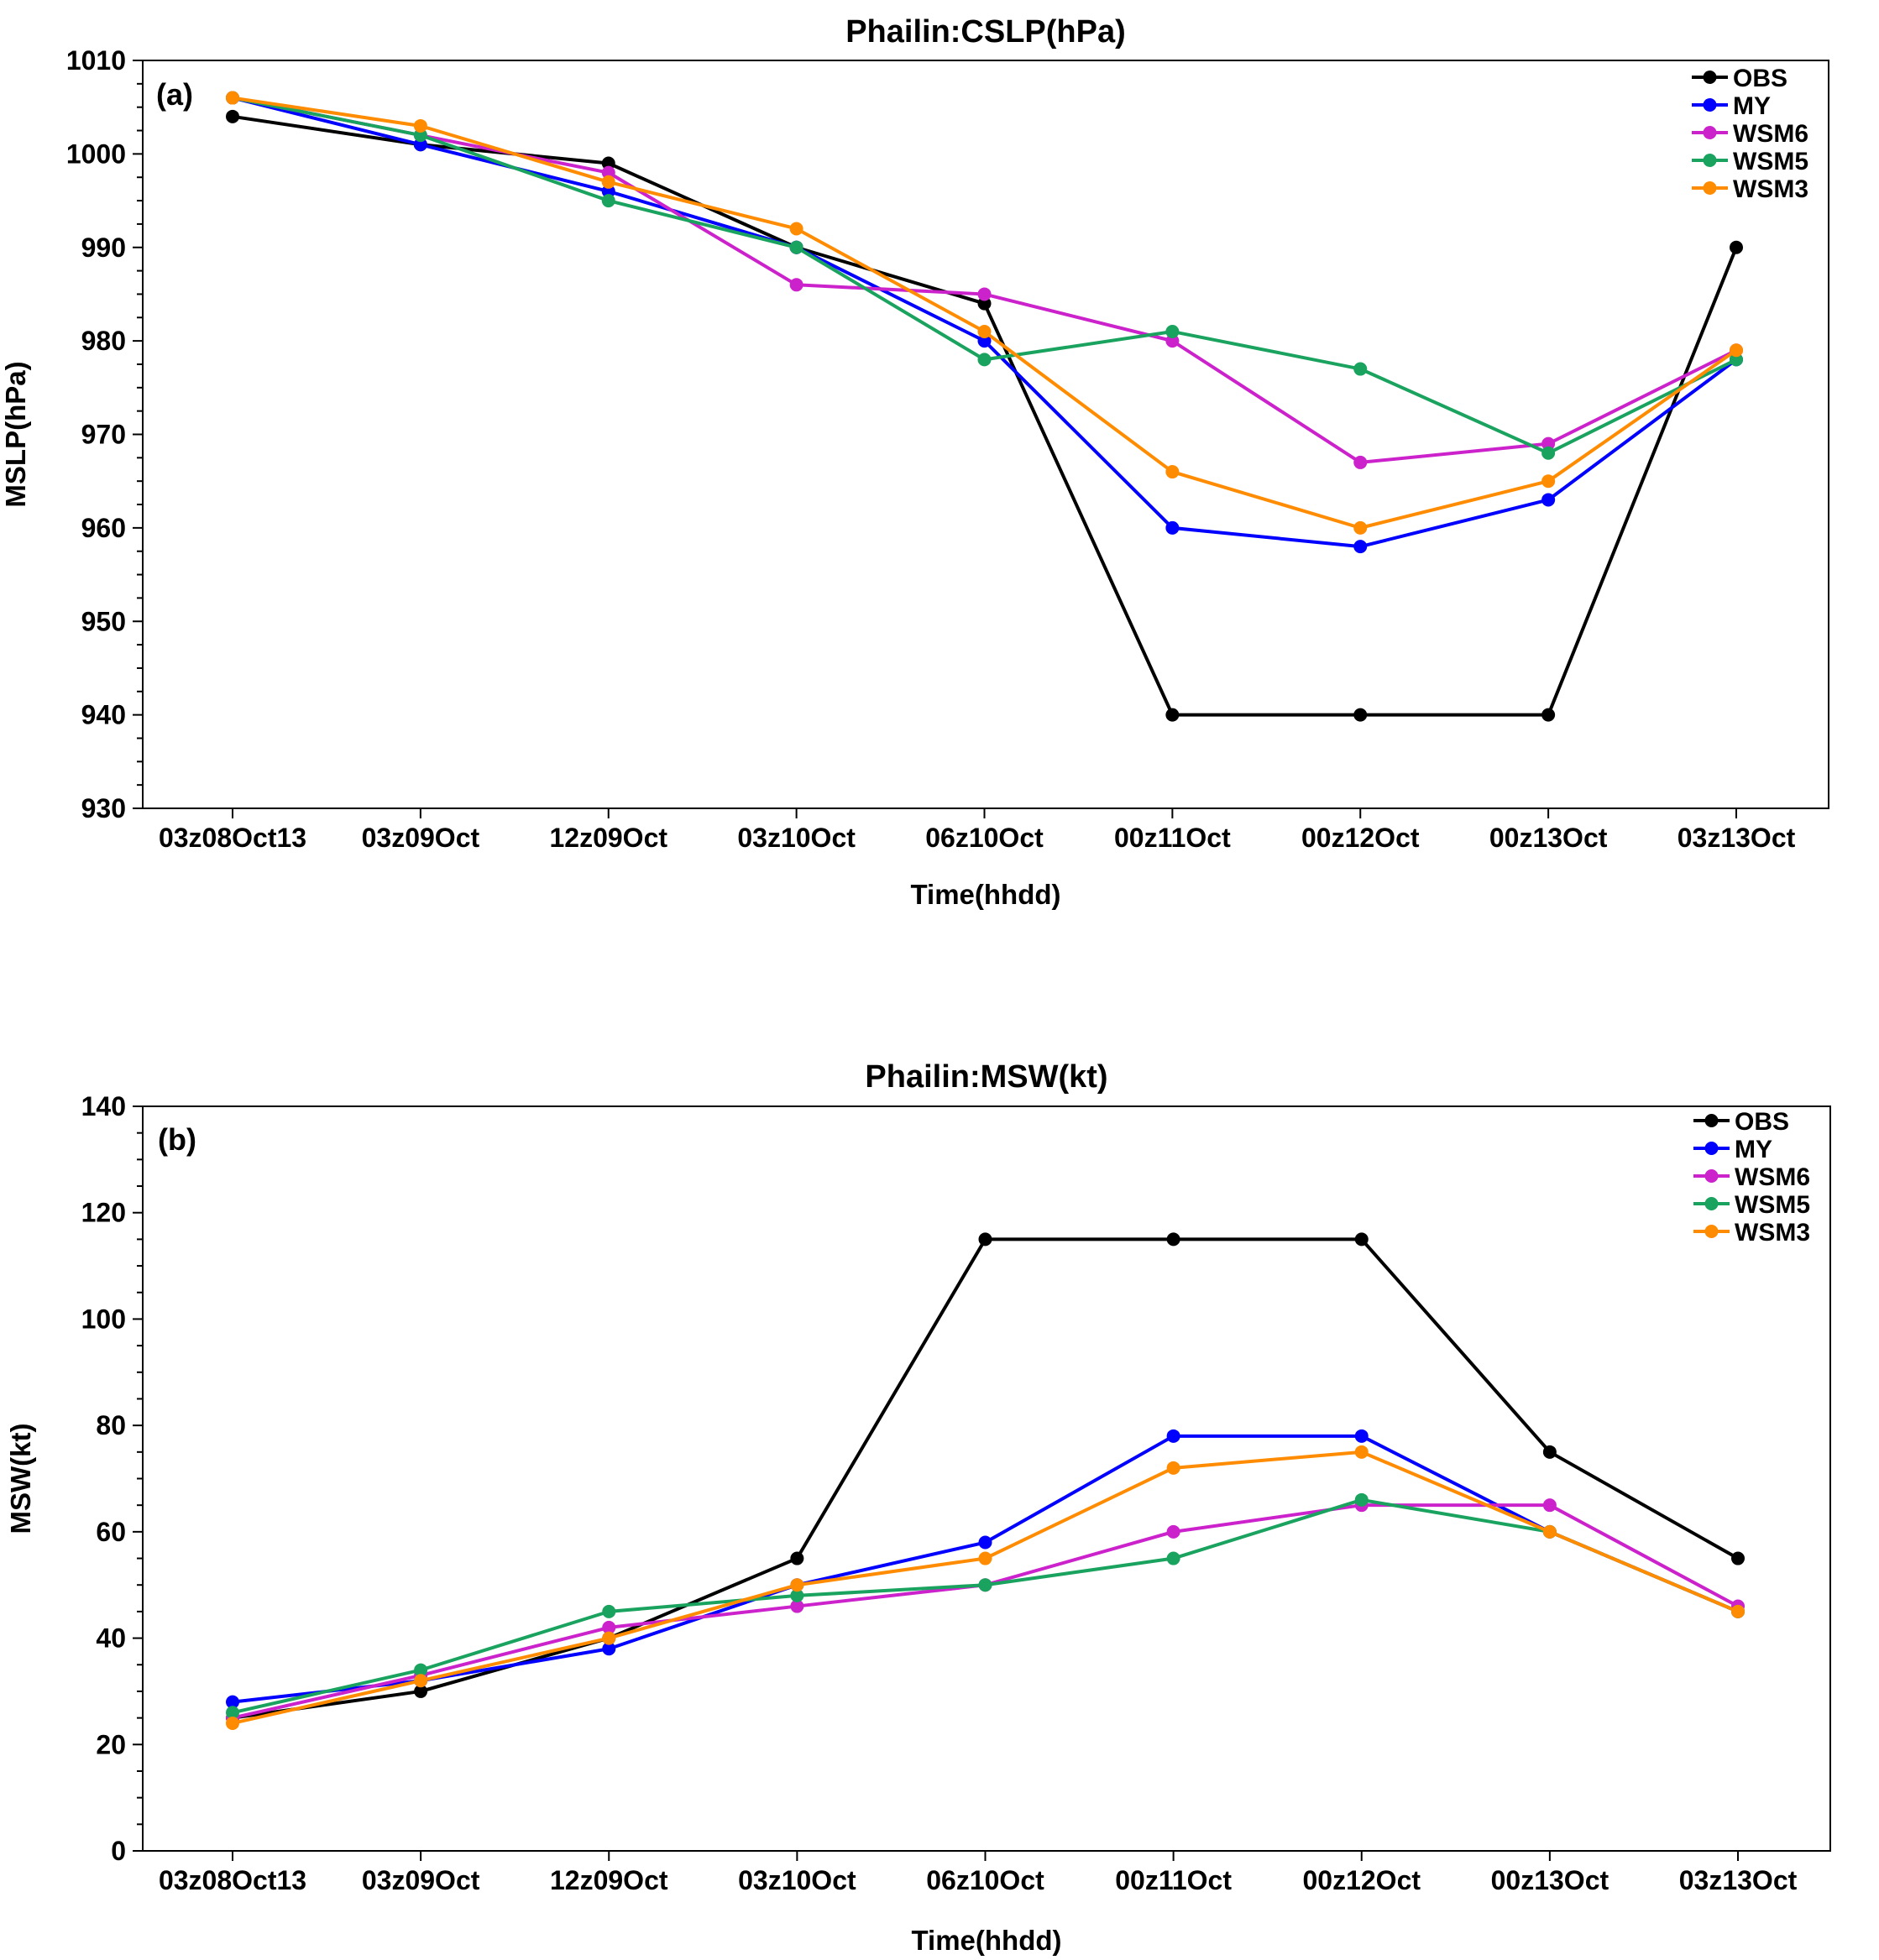  Describe the element at coordinates (174, 94) in the screenshot. I see `panel-label: (a)` at that location.